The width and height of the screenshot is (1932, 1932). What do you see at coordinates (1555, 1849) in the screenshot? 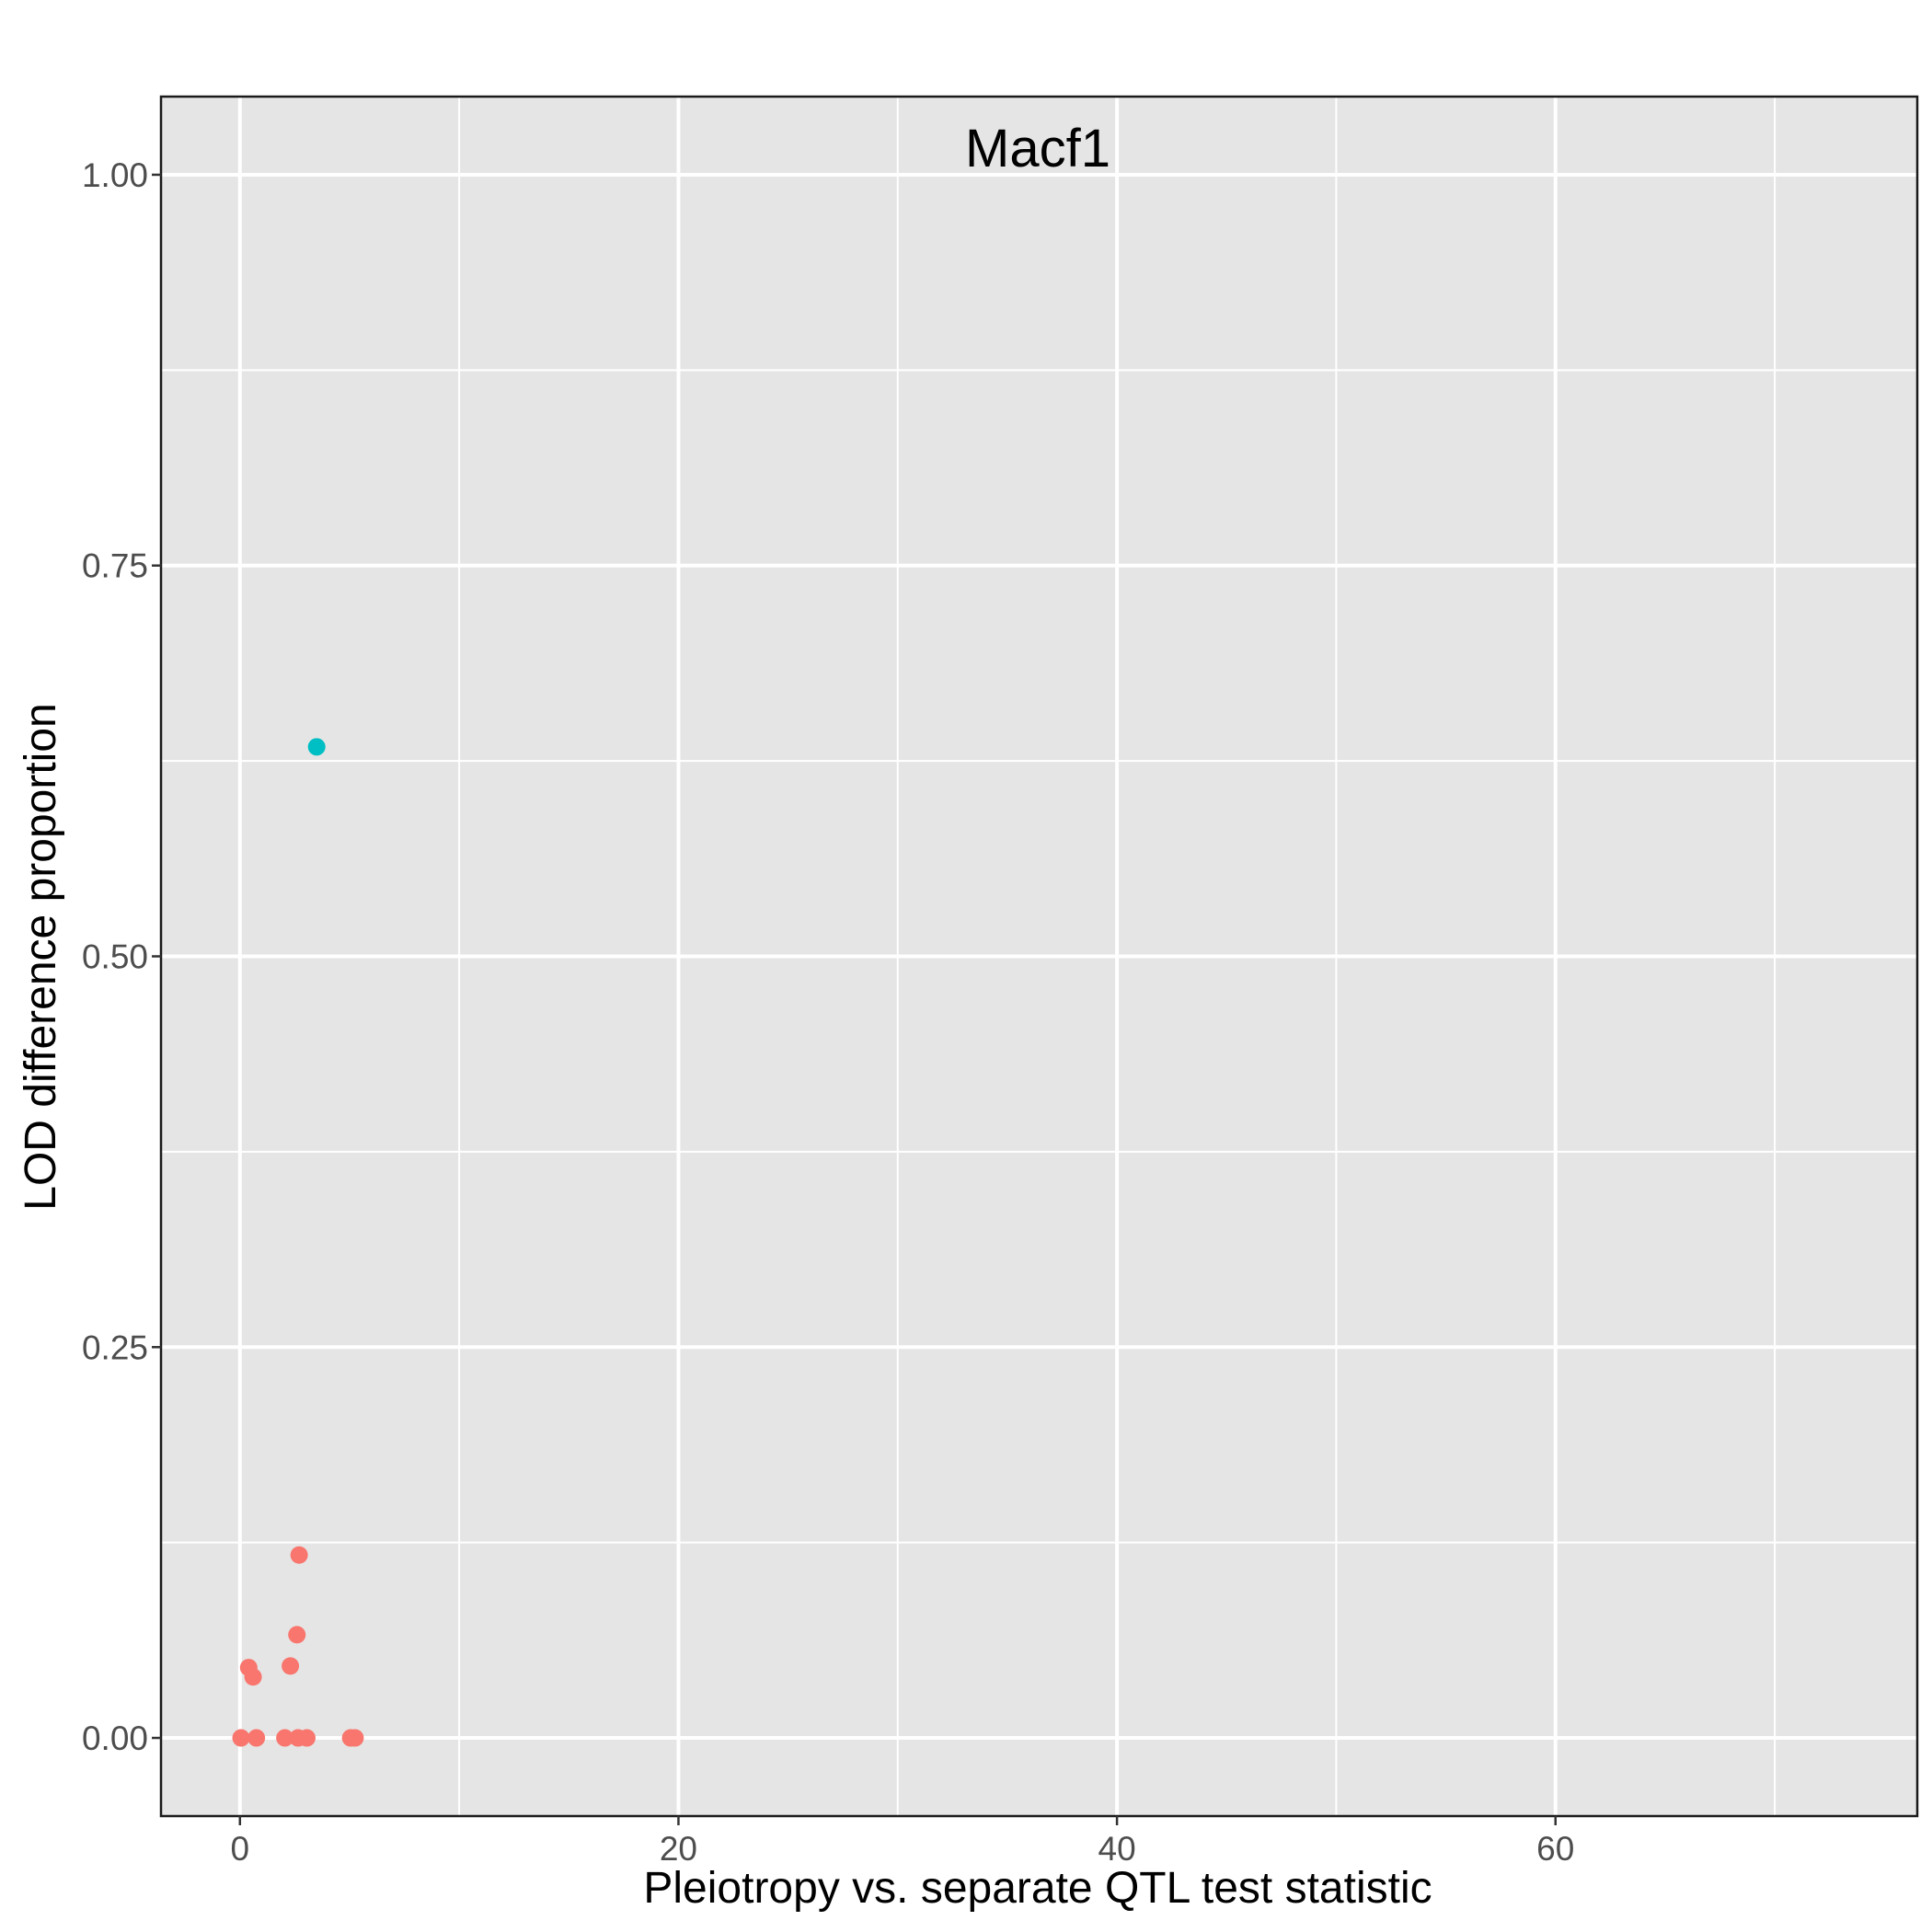
I see `x-tick-label: 60` at bounding box center [1555, 1849].